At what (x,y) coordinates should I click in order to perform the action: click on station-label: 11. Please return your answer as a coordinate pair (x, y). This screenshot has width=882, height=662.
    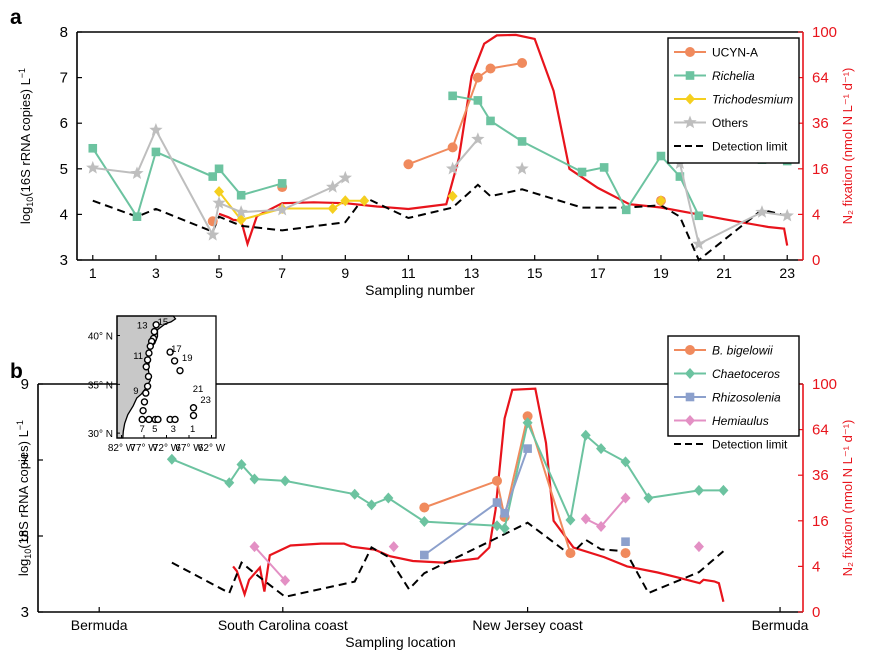
    Looking at the image, I should click on (138, 356).